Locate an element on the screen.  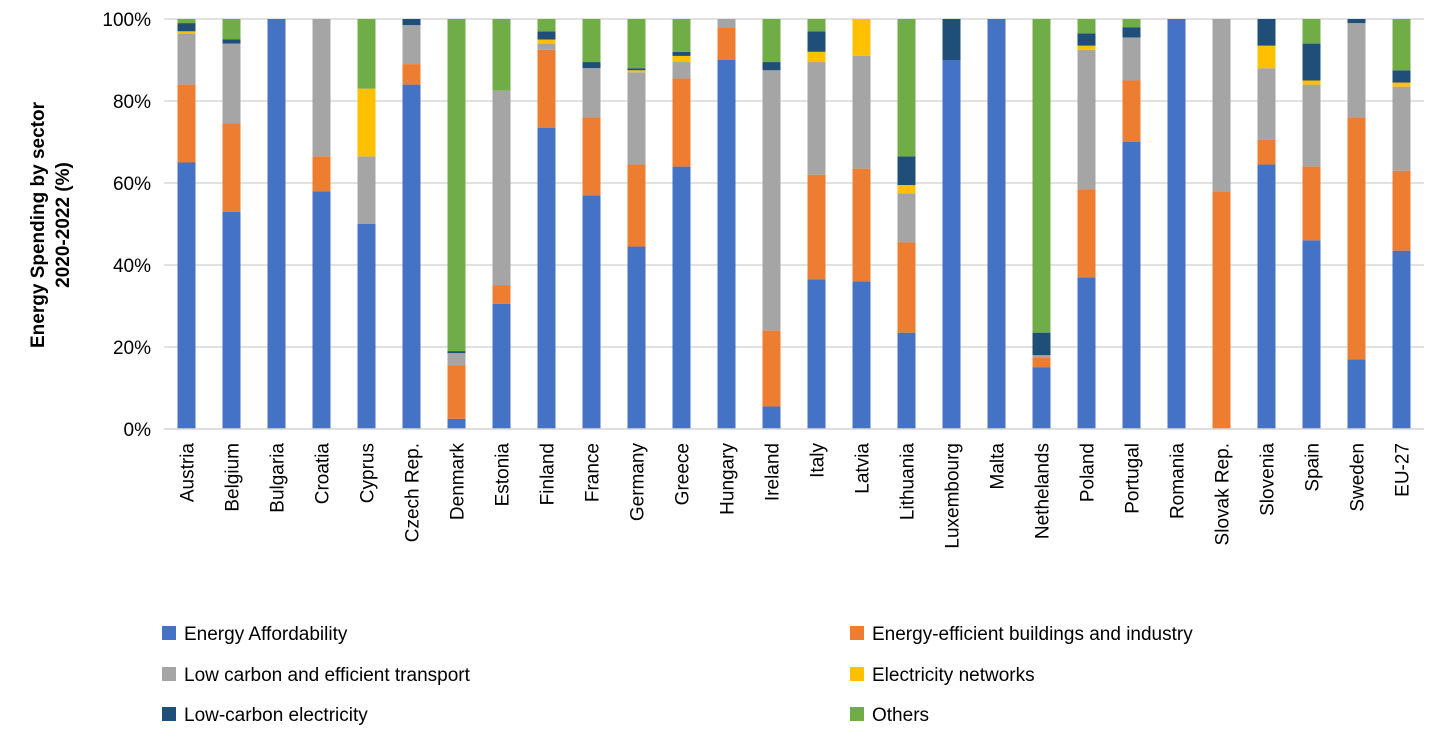
x-tick-label: Slovenia is located at coordinates (1268, 479).